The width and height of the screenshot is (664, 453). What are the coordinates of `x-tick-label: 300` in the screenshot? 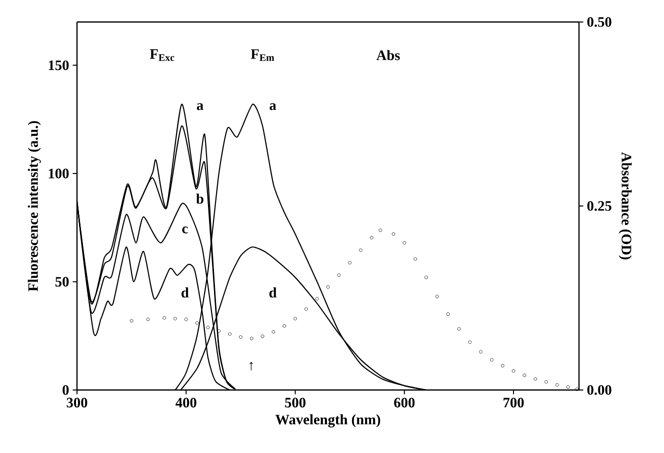 It's located at (77, 403).